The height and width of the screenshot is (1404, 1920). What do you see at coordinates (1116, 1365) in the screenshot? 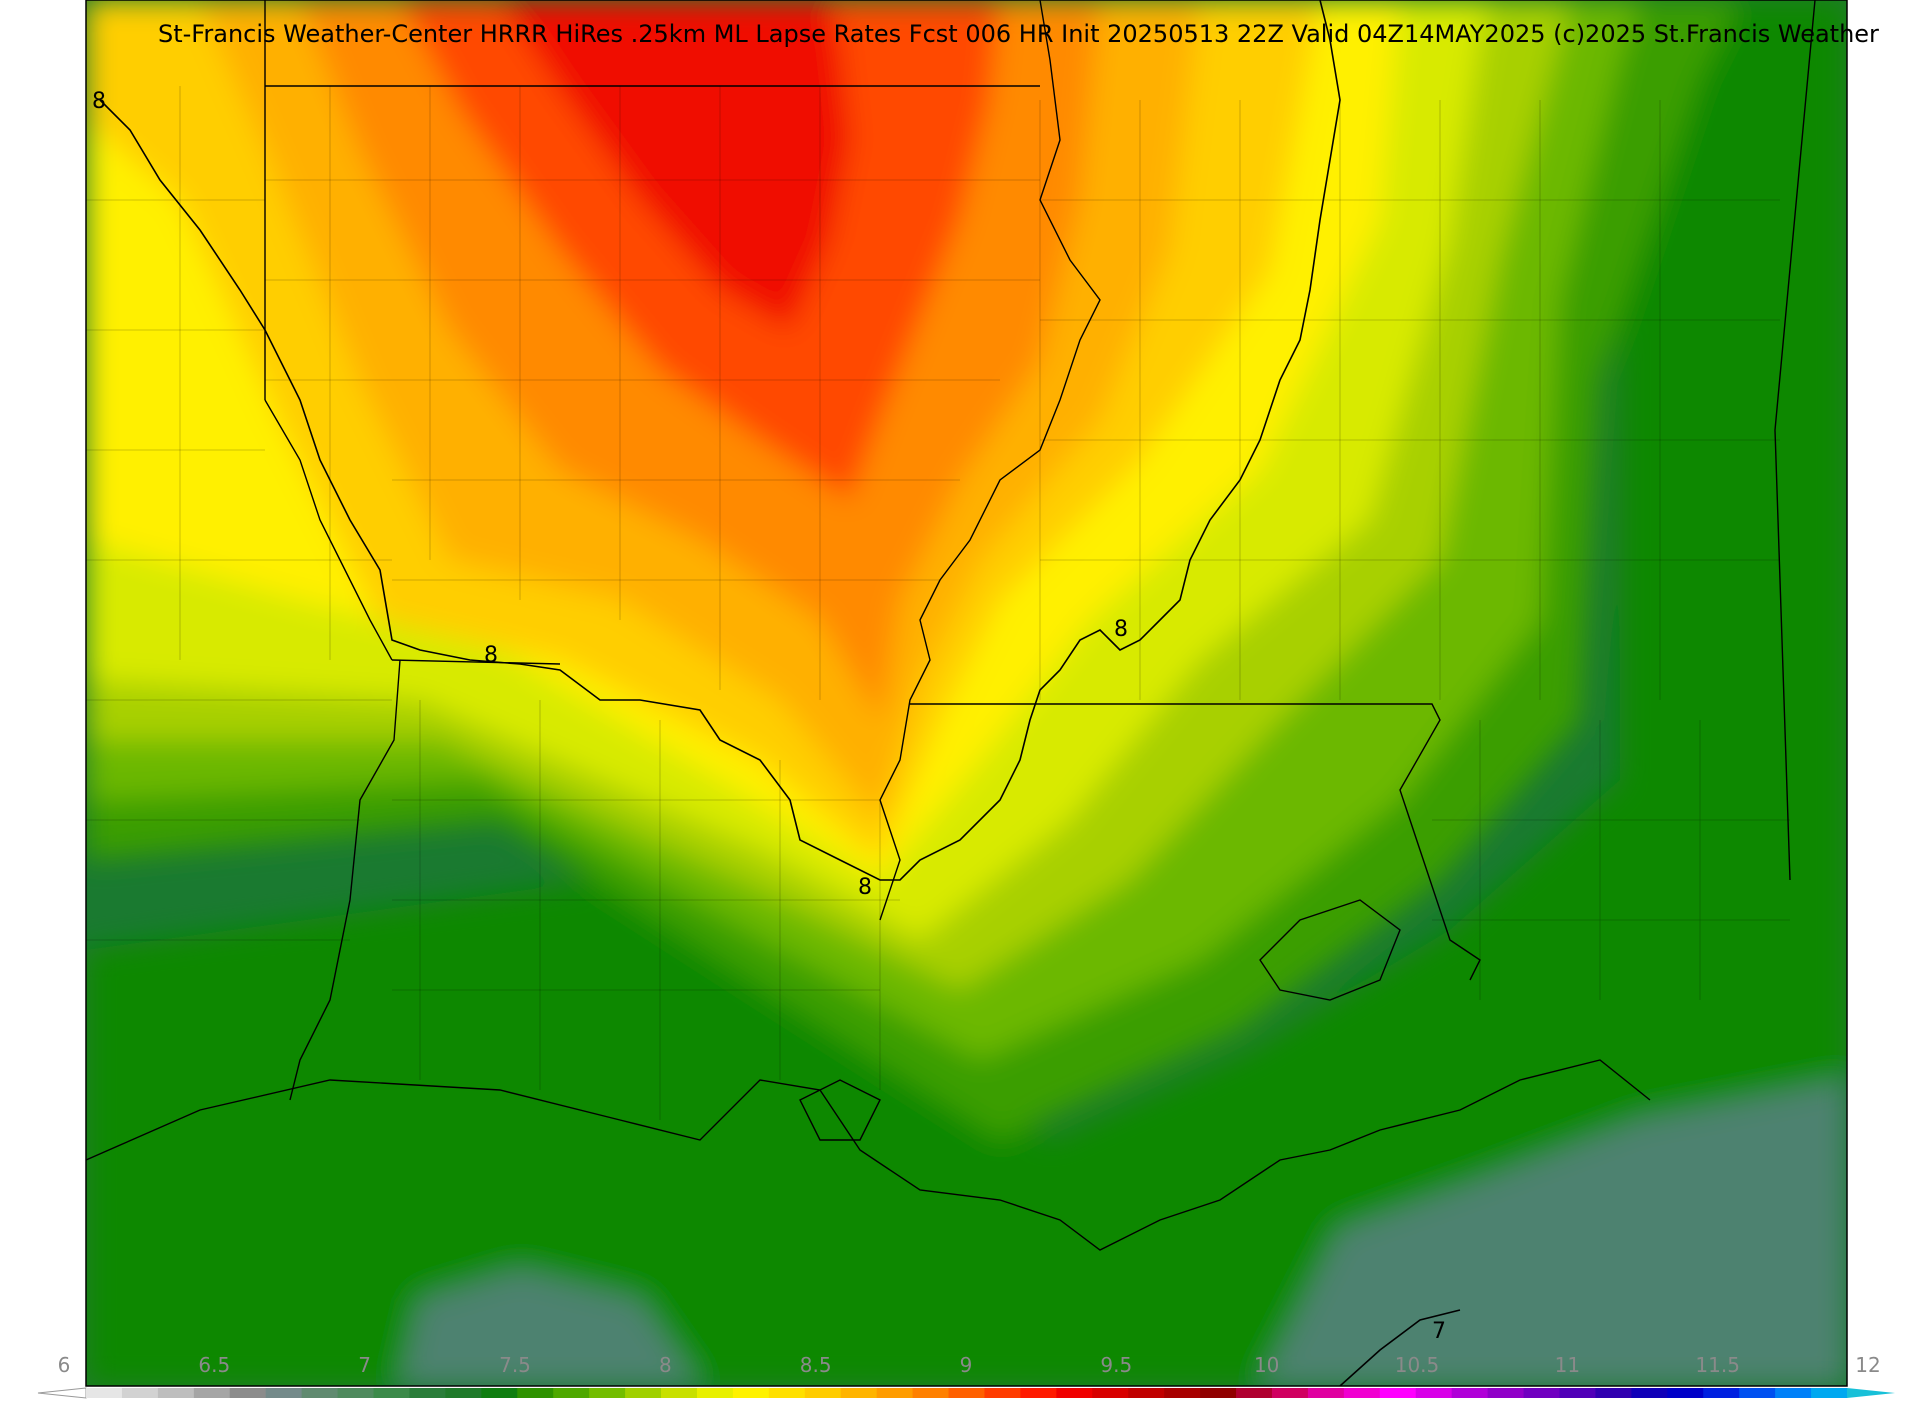
I see `colorbar-tick-label: 9.5` at bounding box center [1116, 1365].